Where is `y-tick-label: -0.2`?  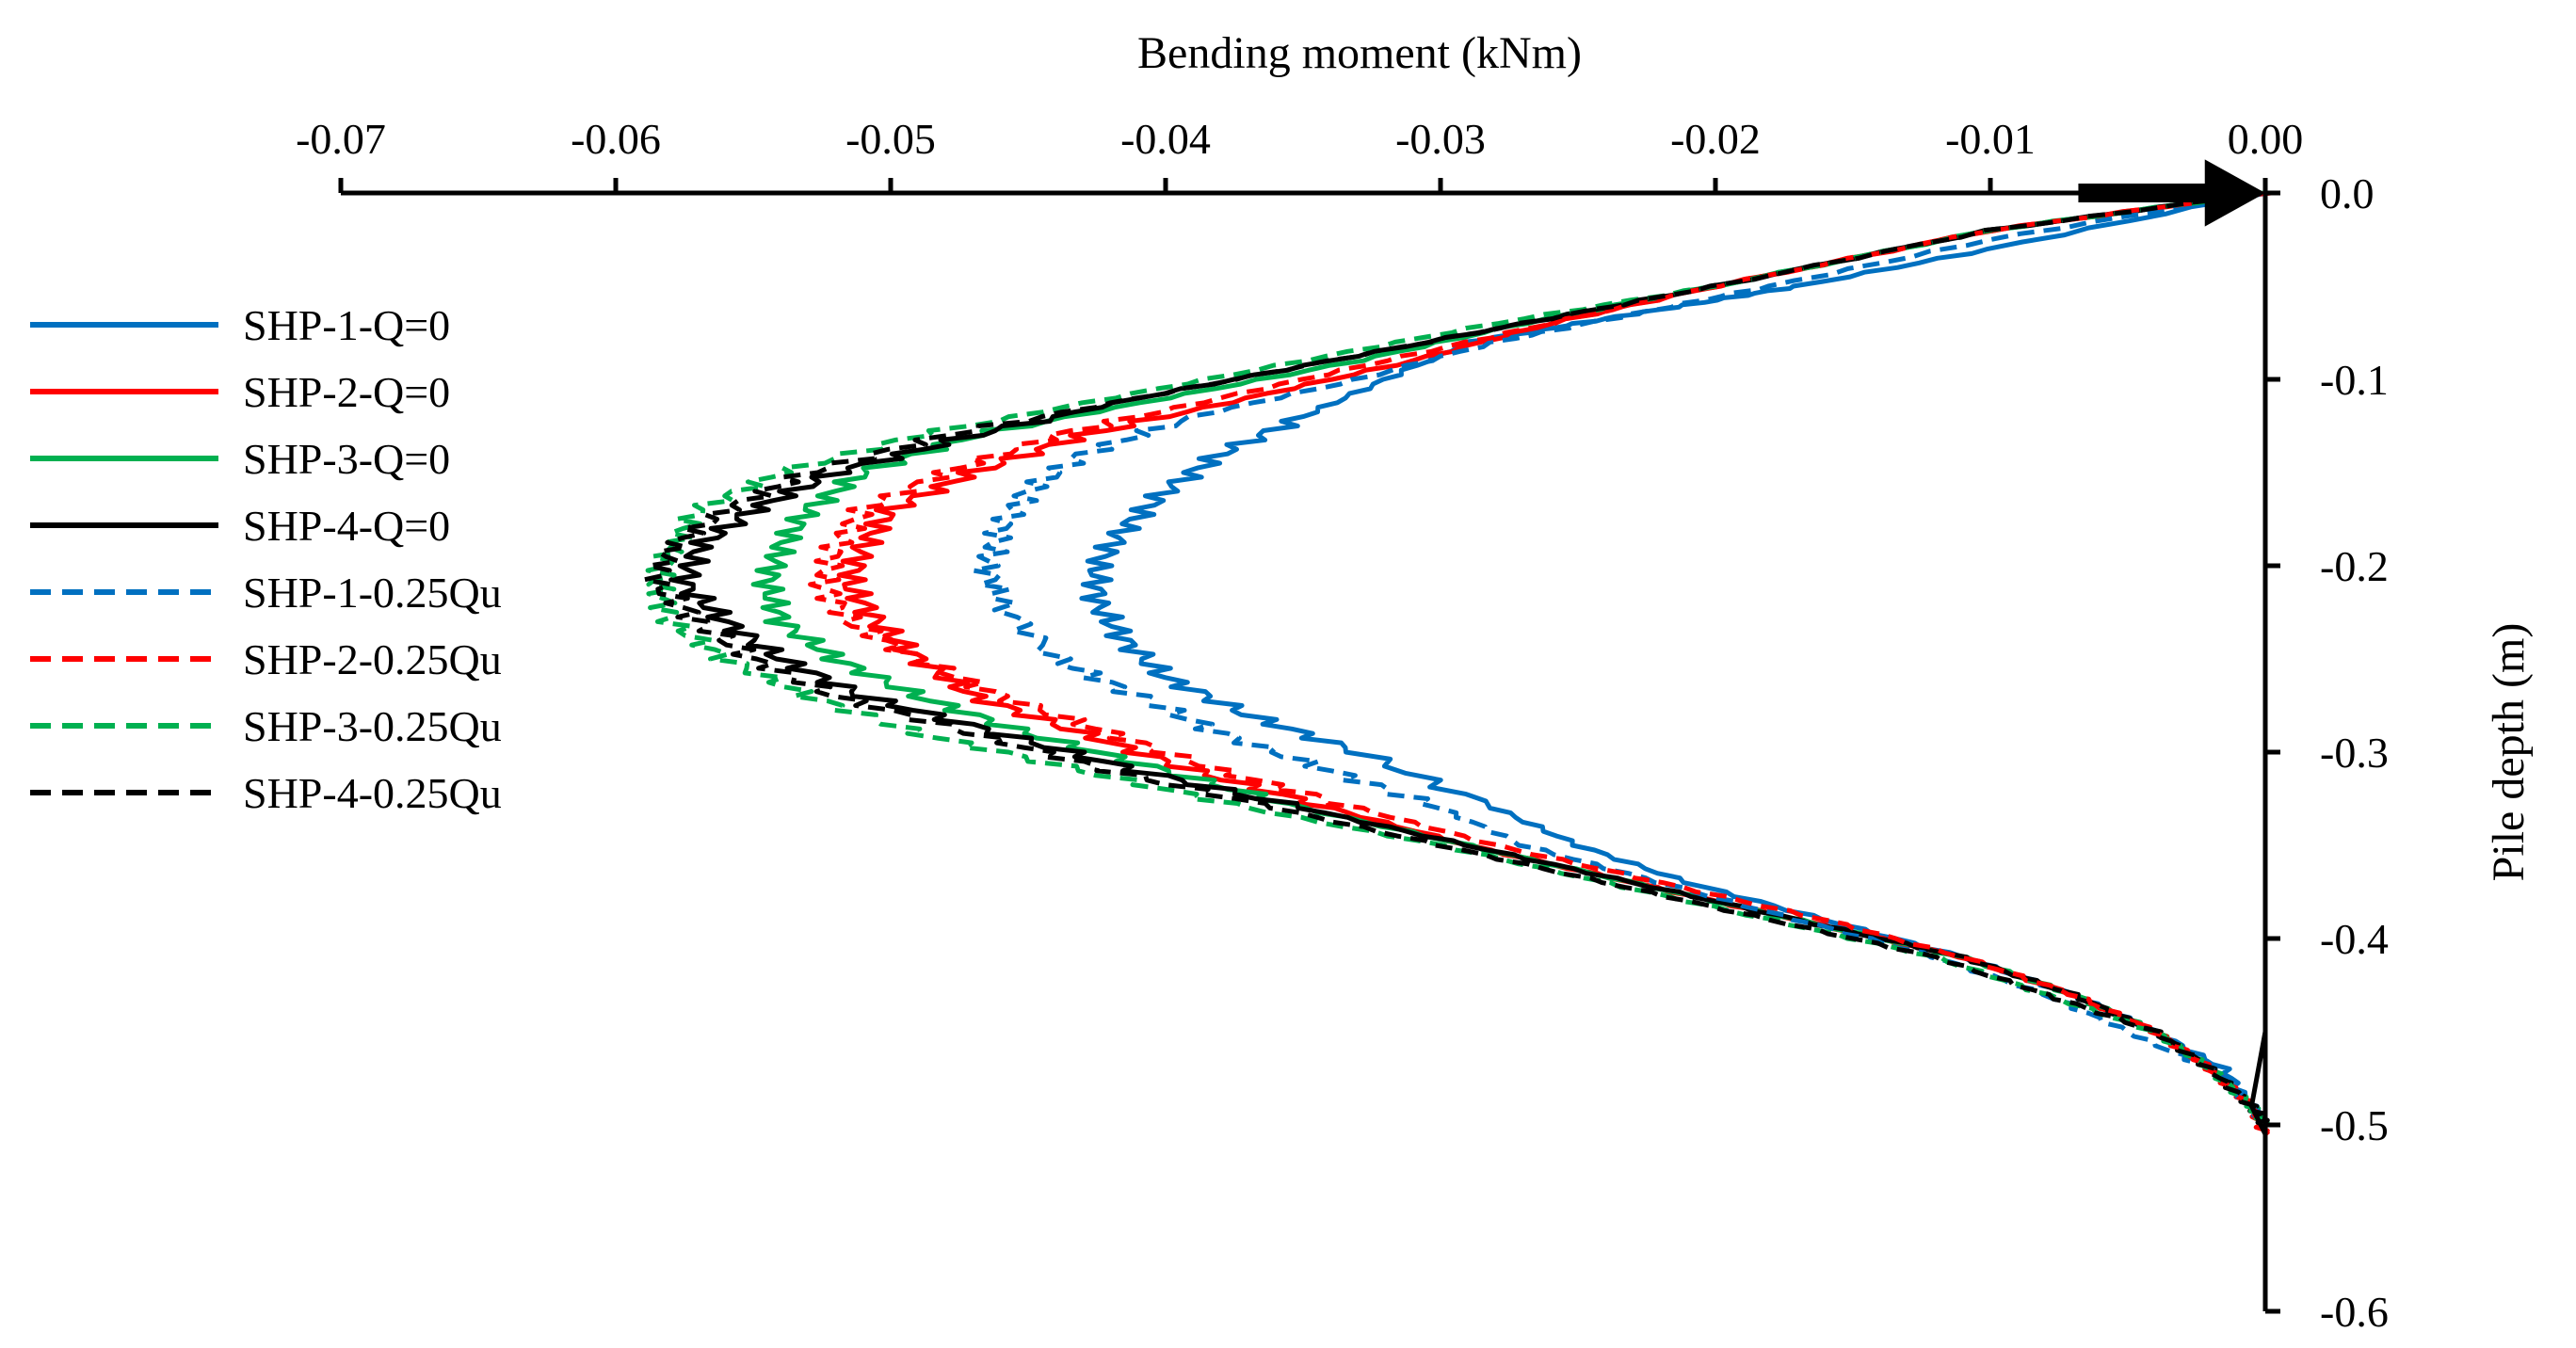
y-tick-label: -0.2 is located at coordinates (2354, 566).